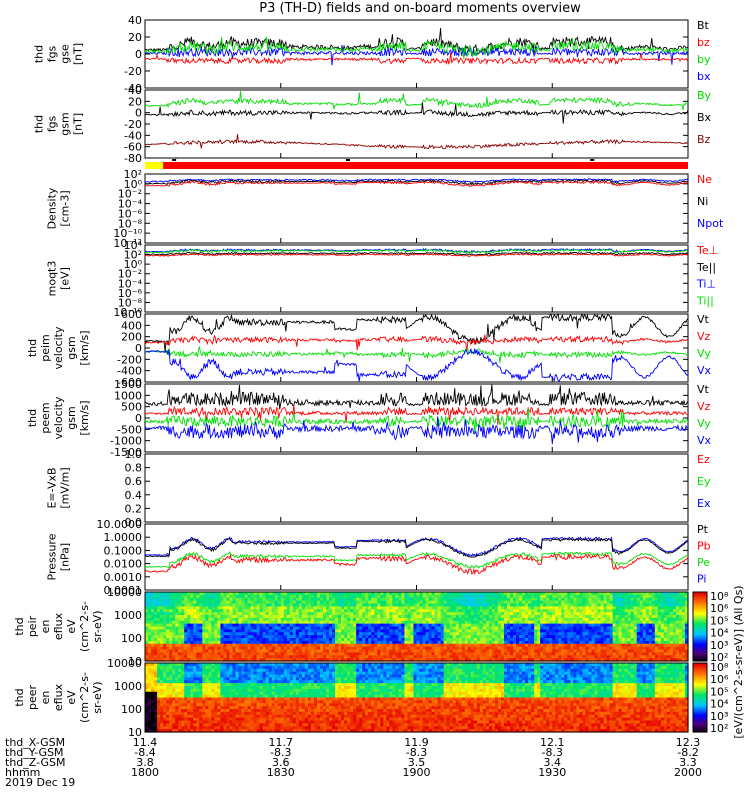  I want to click on peem-velocity-ytick-label: 0, so click(138, 418).